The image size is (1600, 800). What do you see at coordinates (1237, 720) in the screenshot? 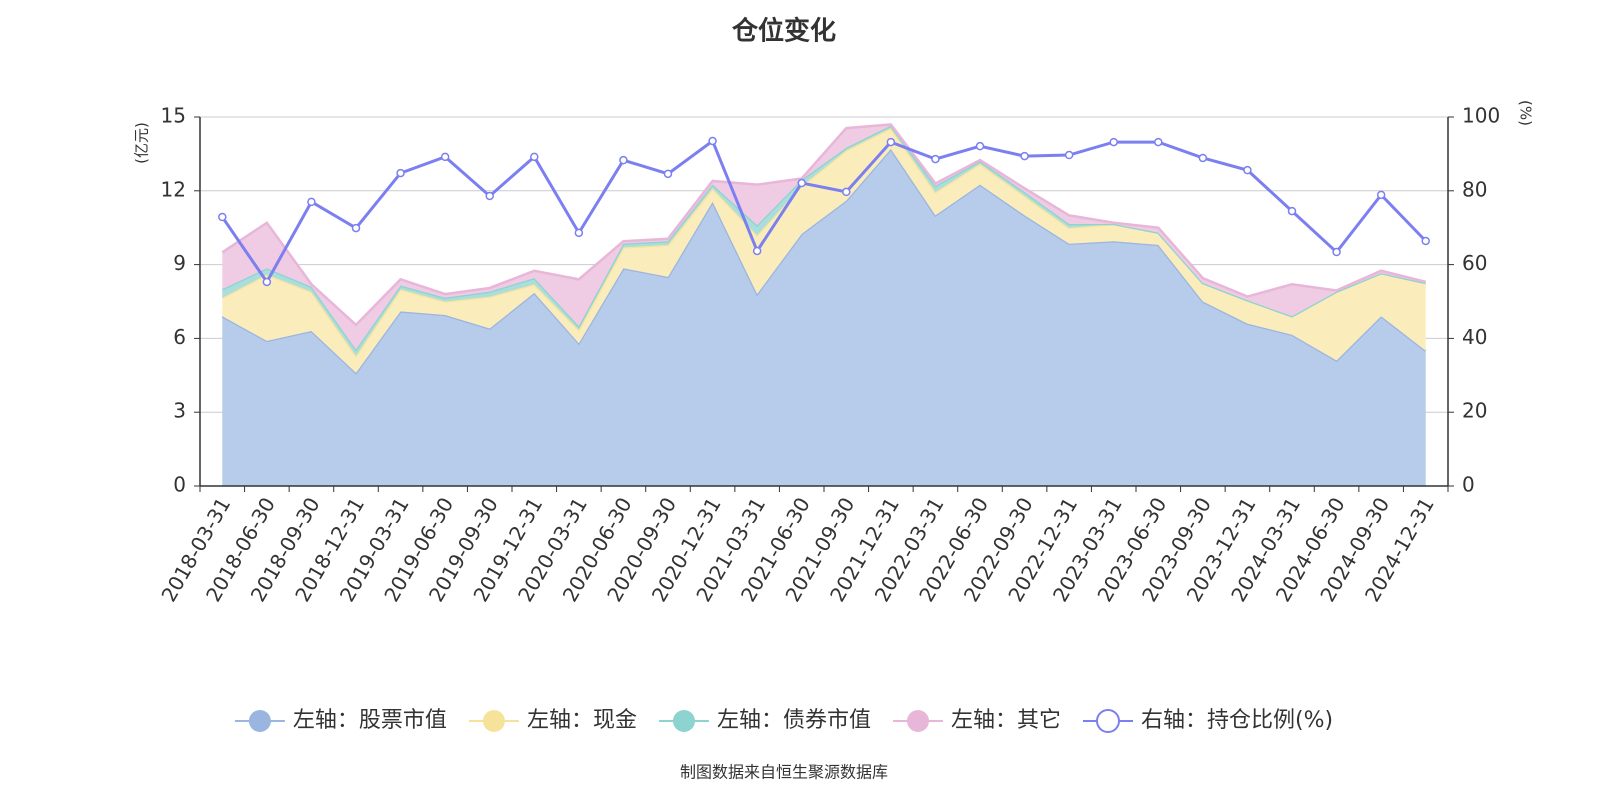
I see `legend-label: 右轴：持仓比例(%)` at bounding box center [1237, 720].